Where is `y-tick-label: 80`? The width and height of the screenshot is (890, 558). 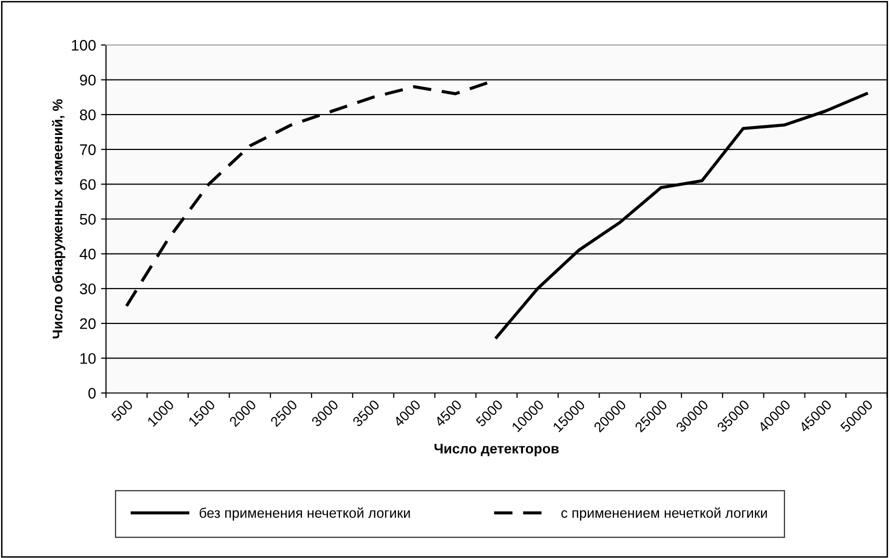
y-tick-label: 80 is located at coordinates (88, 114).